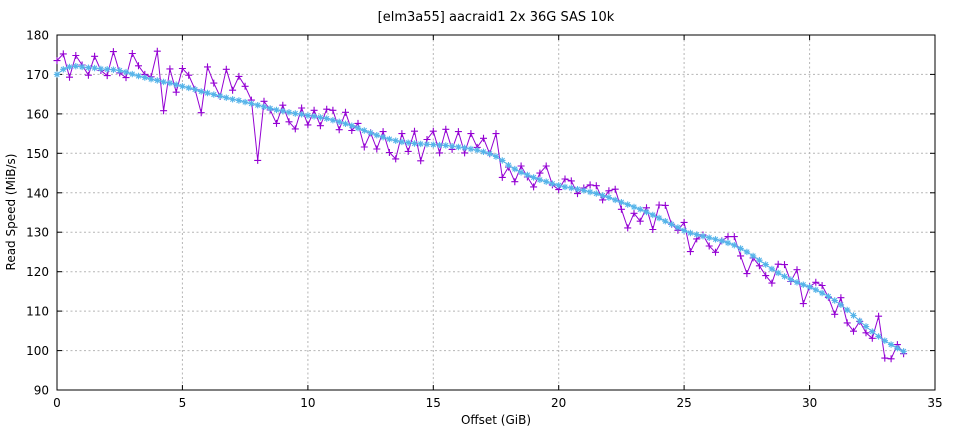  Describe the element at coordinates (37, 193) in the screenshot. I see `y-tick-label: 140` at that location.